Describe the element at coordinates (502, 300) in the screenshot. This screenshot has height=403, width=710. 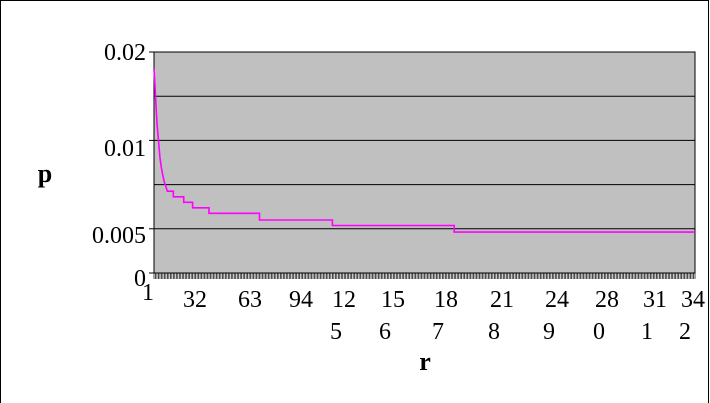
I see `x-tick-label: 21` at that location.